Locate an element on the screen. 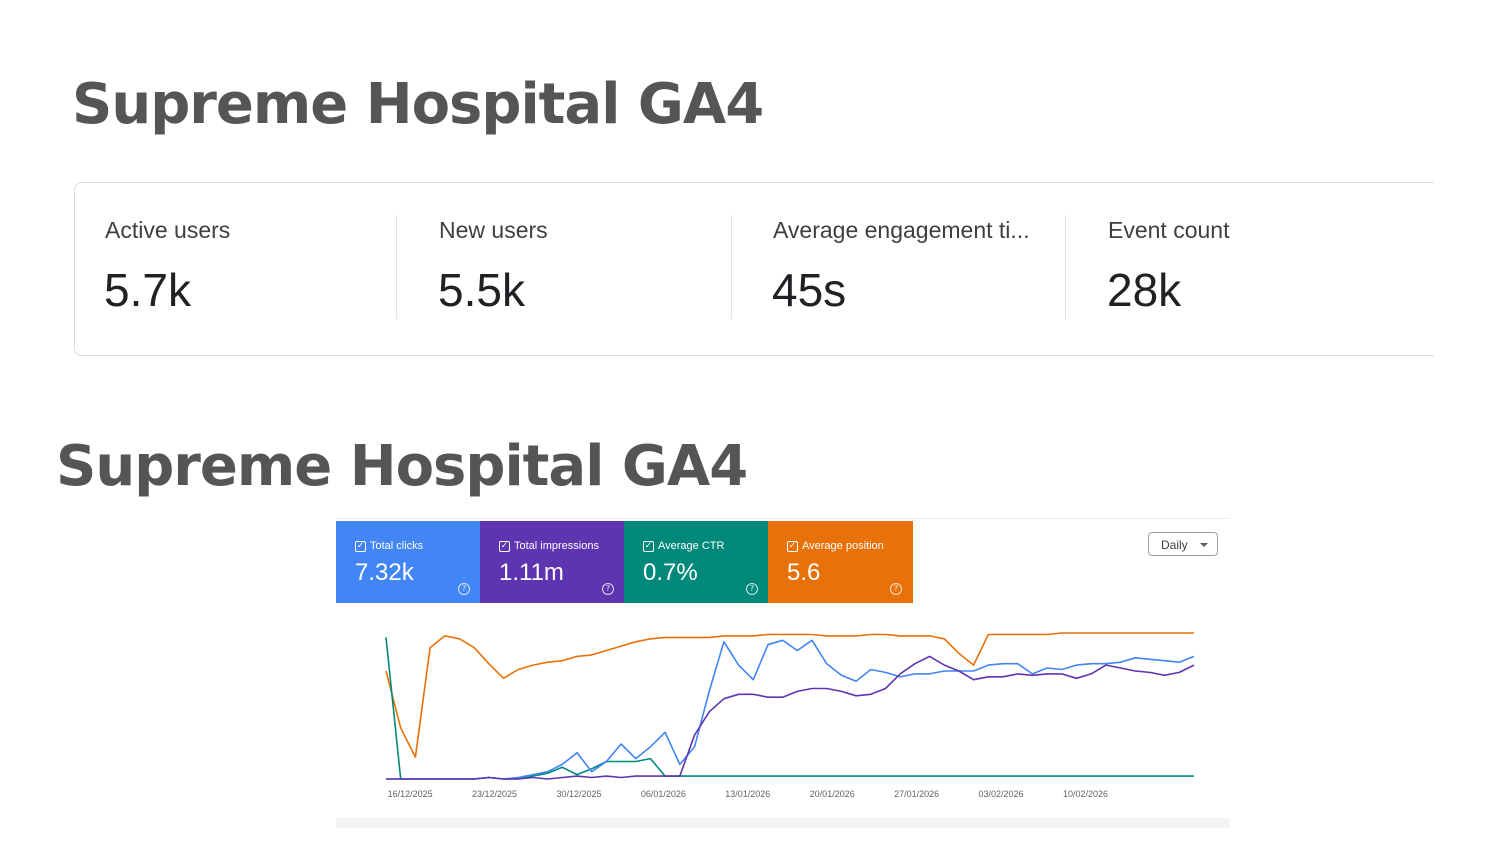  x-tick-label: 03/02/2026 is located at coordinates (1000, 794).